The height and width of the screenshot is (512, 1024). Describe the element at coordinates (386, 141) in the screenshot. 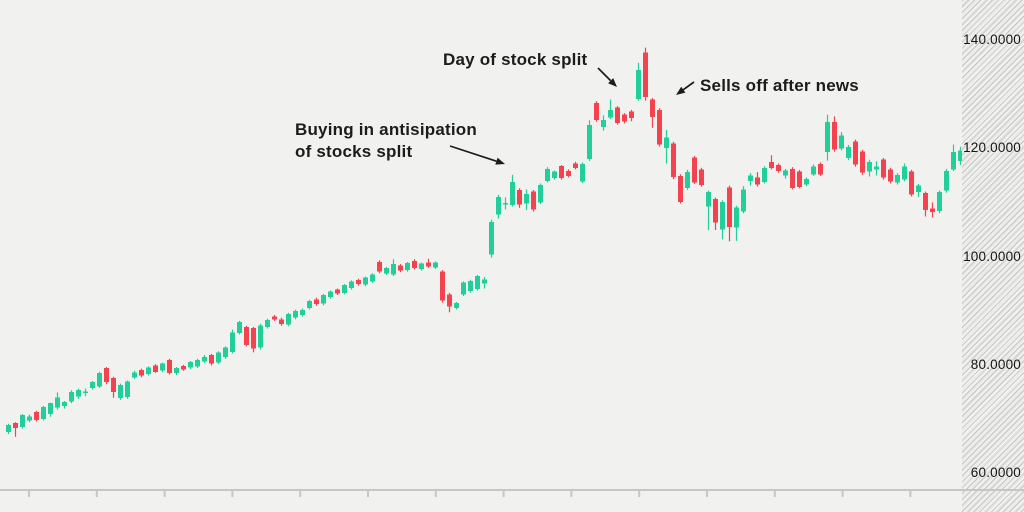

I see `annotation-buying: Buying in antisipation of stocks split` at that location.